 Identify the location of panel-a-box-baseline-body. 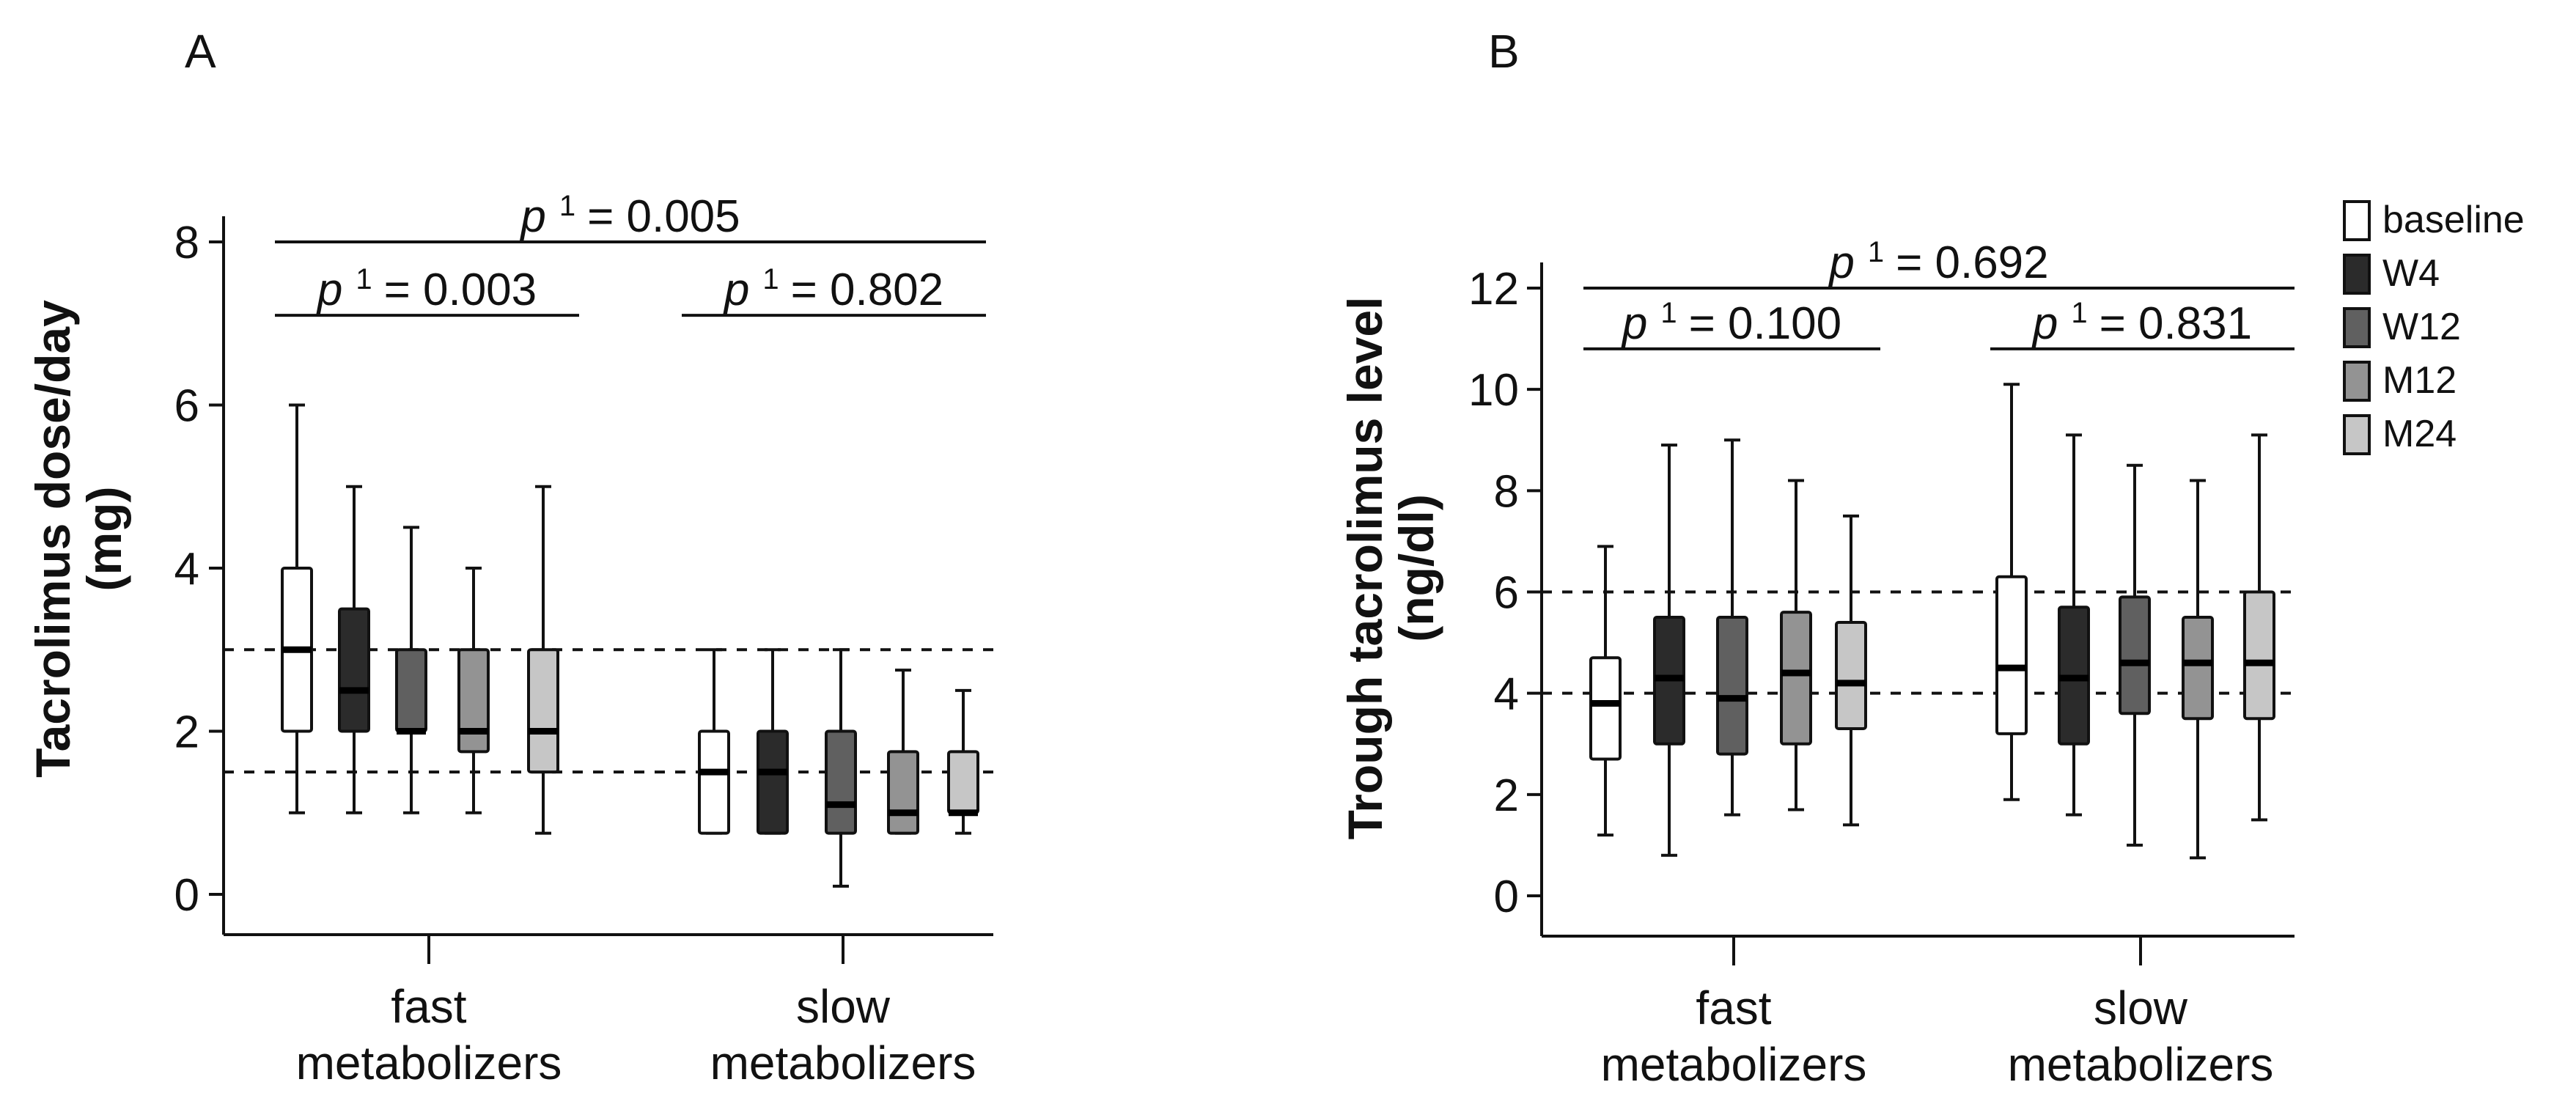
(714, 782).